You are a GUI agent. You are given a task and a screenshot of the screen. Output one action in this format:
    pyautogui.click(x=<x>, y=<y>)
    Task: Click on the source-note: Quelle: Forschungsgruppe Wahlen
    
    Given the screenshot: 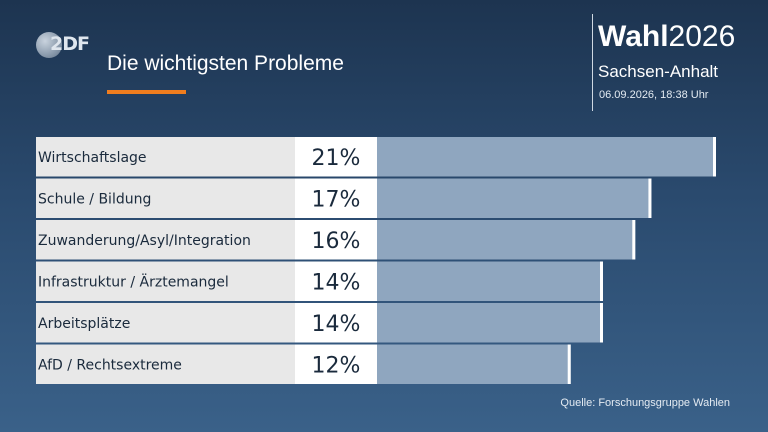 What is the action you would take?
    pyautogui.click(x=645, y=403)
    